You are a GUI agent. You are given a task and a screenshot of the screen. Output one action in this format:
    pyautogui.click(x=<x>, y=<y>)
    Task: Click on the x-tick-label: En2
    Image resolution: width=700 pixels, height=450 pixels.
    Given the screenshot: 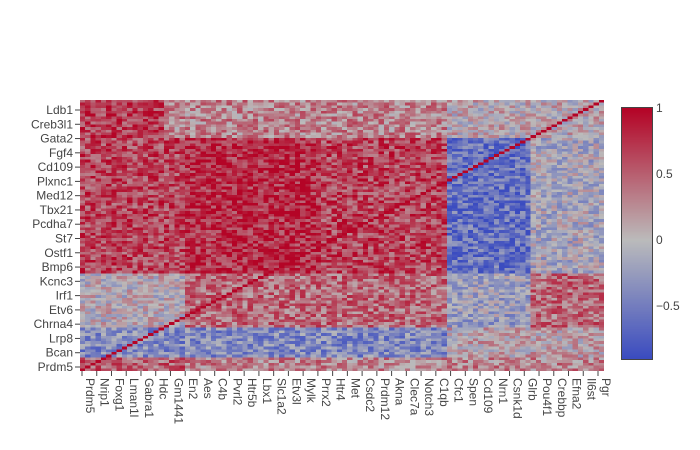 What is the action you would take?
    pyautogui.click(x=193, y=389)
    